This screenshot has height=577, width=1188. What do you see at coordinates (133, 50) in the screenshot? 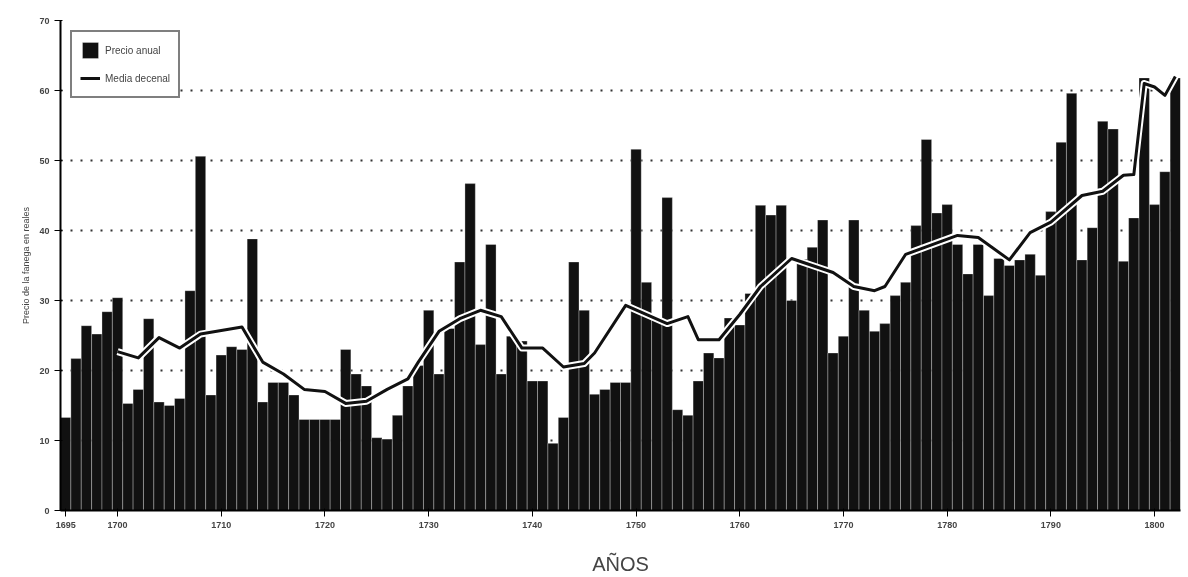
I see `legend-label: Precio anual` at bounding box center [133, 50].